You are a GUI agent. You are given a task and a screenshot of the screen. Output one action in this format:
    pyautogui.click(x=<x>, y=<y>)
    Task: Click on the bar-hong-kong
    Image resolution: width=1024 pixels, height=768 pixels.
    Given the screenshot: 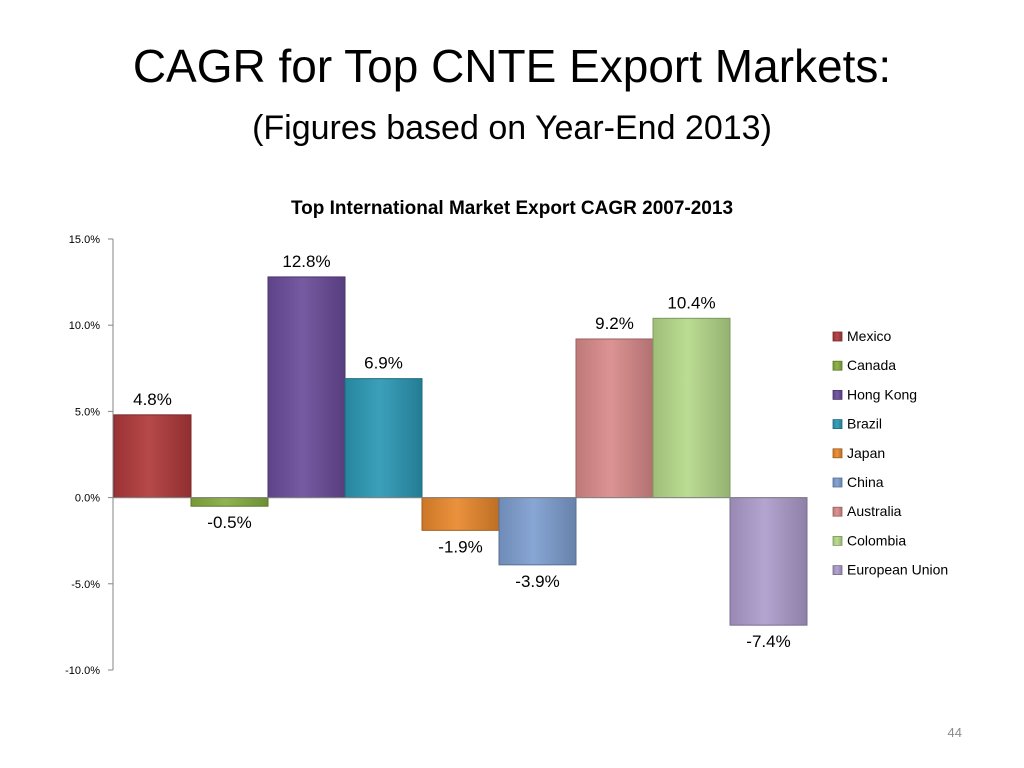 What is the action you would take?
    pyautogui.click(x=306, y=387)
    